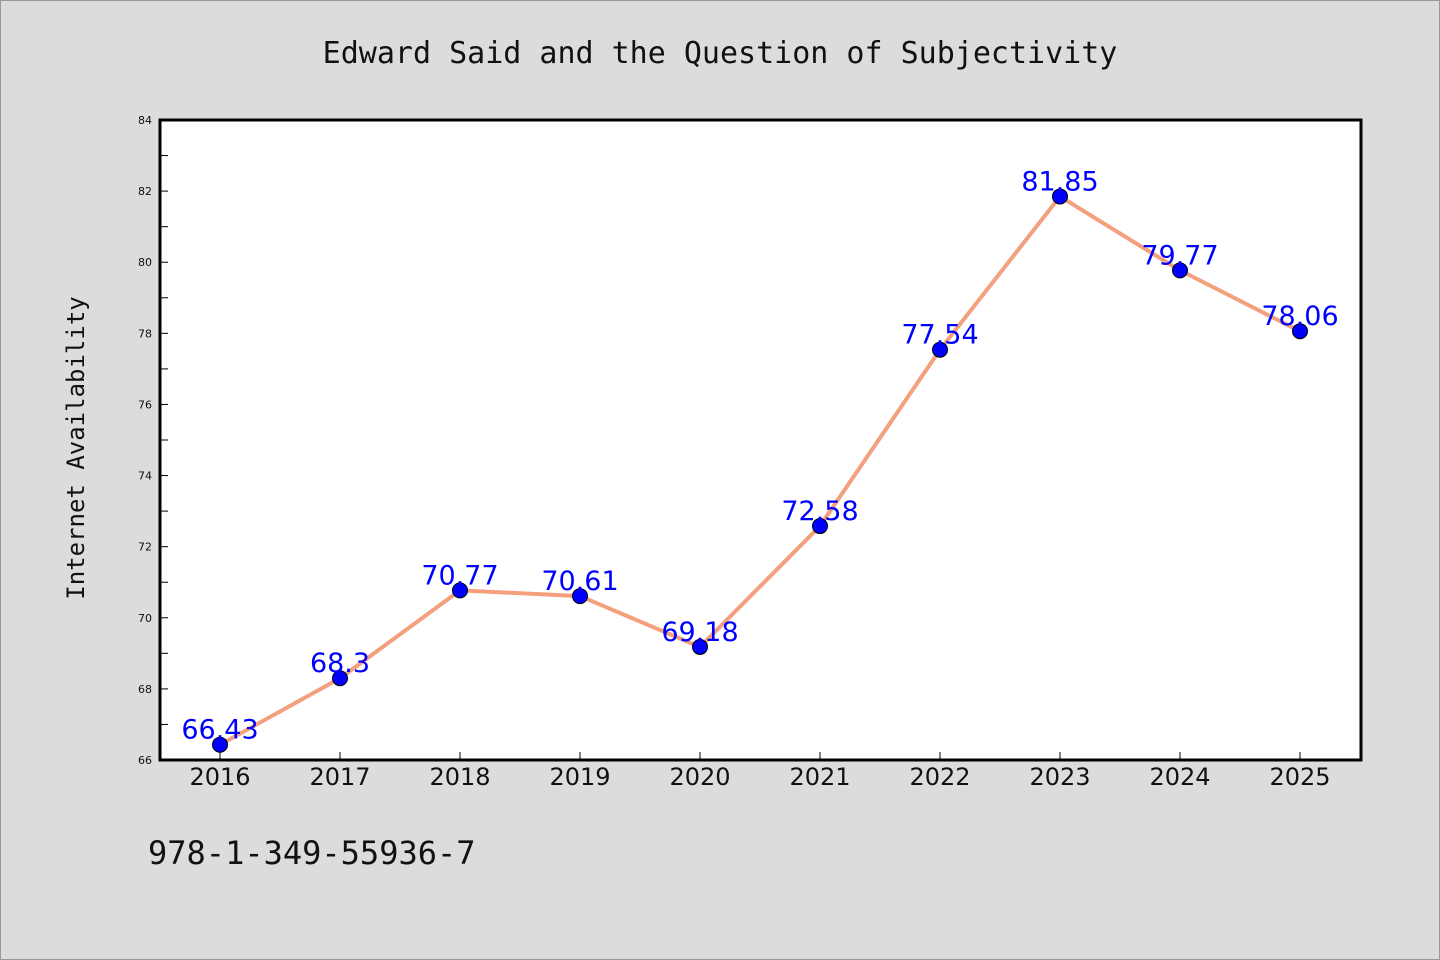 The width and height of the screenshot is (1440, 960). What do you see at coordinates (145, 760) in the screenshot?
I see `y-tick-label: 66` at bounding box center [145, 760].